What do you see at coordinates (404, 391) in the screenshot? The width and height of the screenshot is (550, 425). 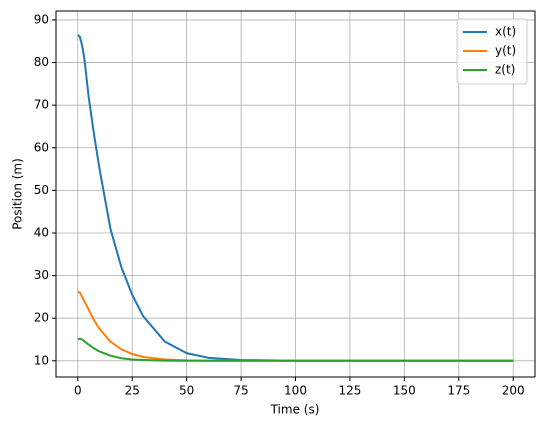 I see `x-tick-label: 150` at bounding box center [404, 391].